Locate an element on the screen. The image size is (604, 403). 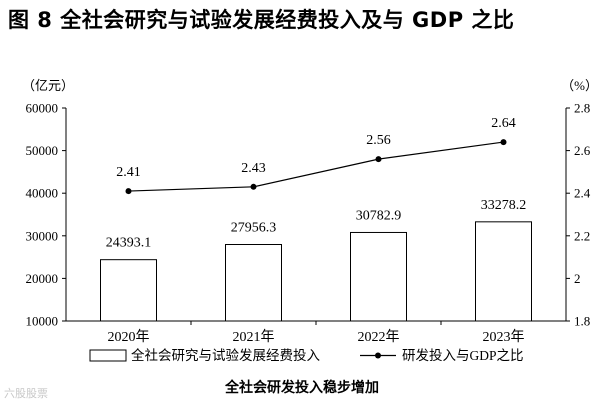
right-tick-label: 2.2 is located at coordinates (582, 235).